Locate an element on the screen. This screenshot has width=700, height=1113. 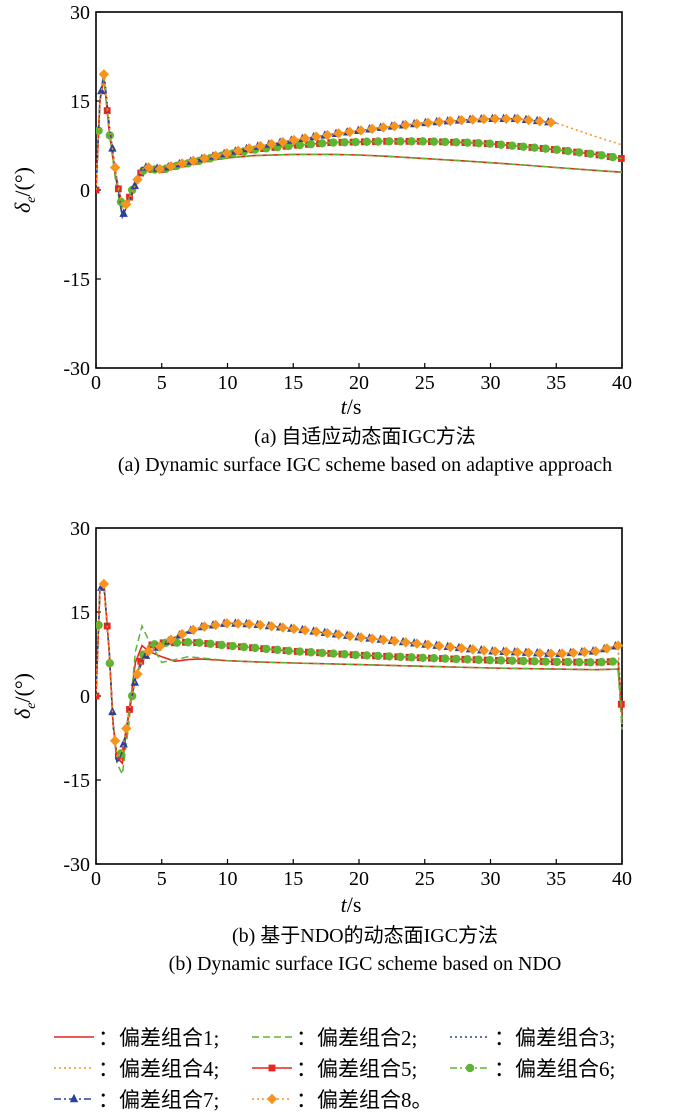
legend-item-4: ：偏差组合4; is located at coordinates (136, 1069).